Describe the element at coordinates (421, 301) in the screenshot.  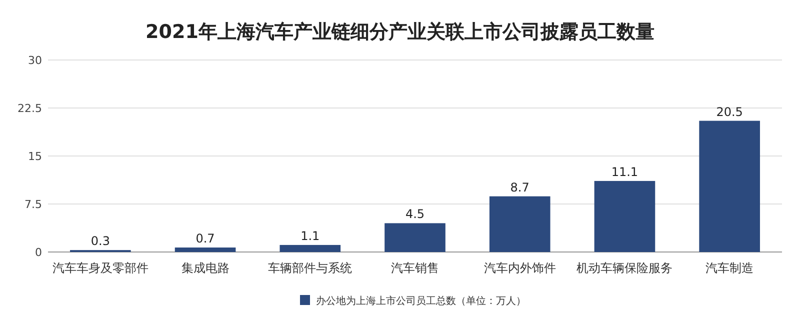
I see `legend-label: 办公地为上海上市公司员工总数（单位：万人）` at that location.